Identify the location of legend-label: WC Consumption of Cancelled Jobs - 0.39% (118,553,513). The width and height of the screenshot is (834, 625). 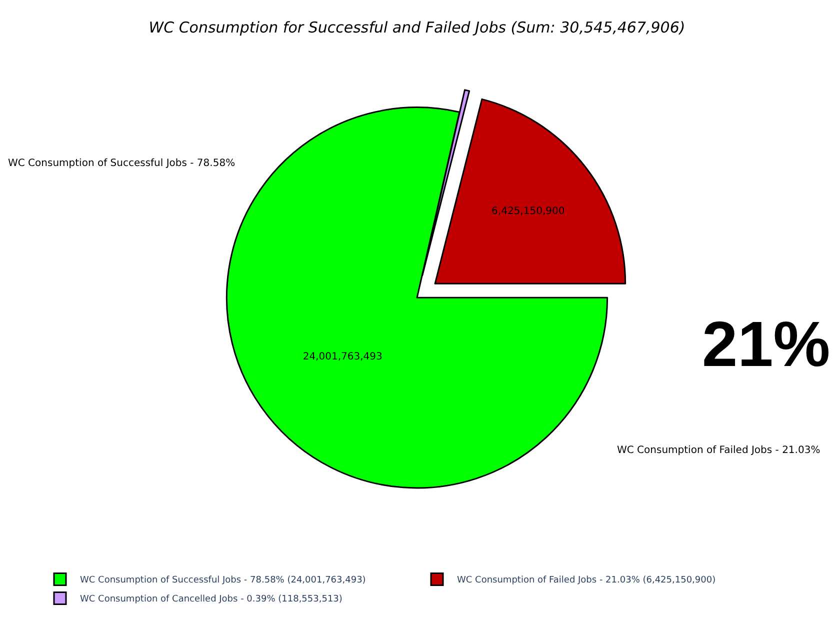
(211, 599).